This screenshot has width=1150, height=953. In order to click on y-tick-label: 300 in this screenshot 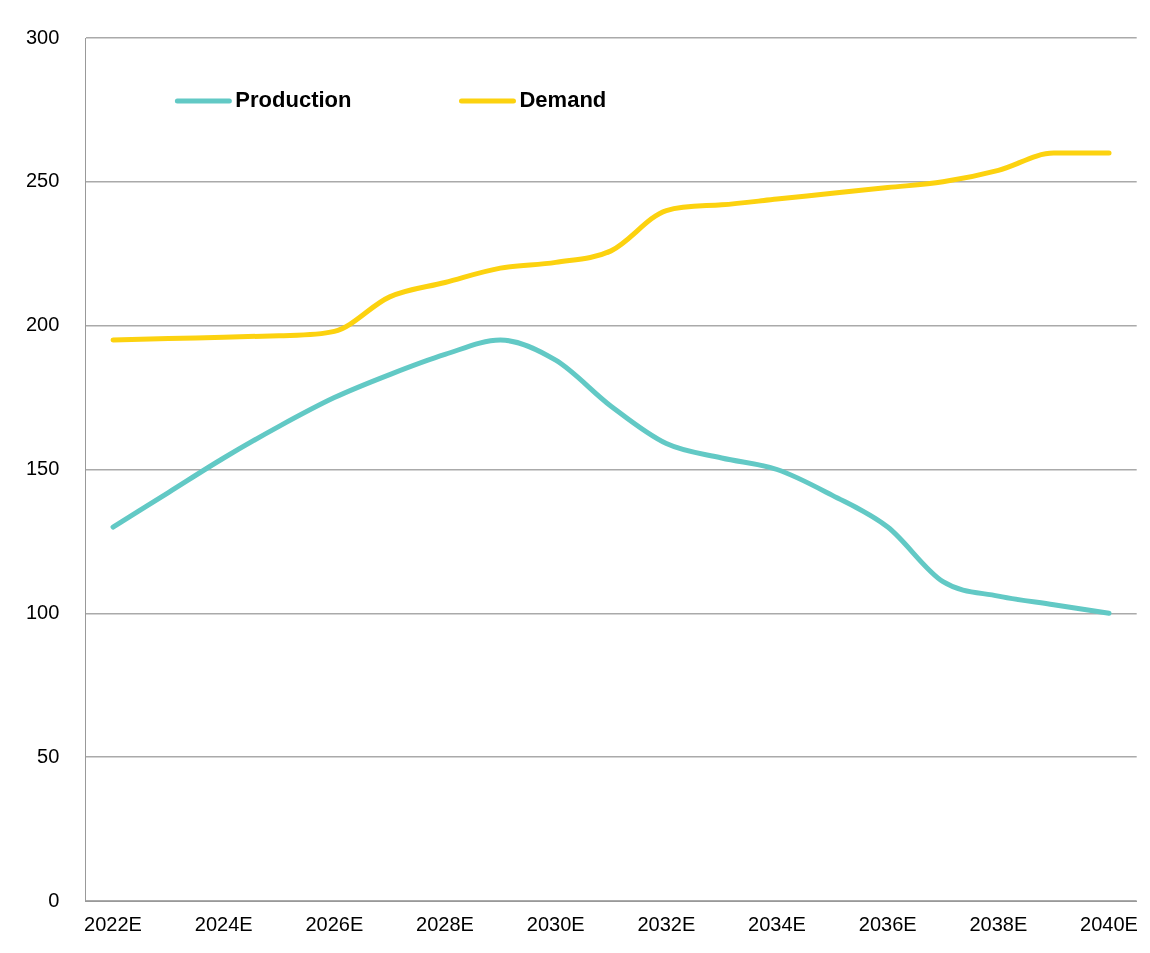, I will do `click(42, 36)`.